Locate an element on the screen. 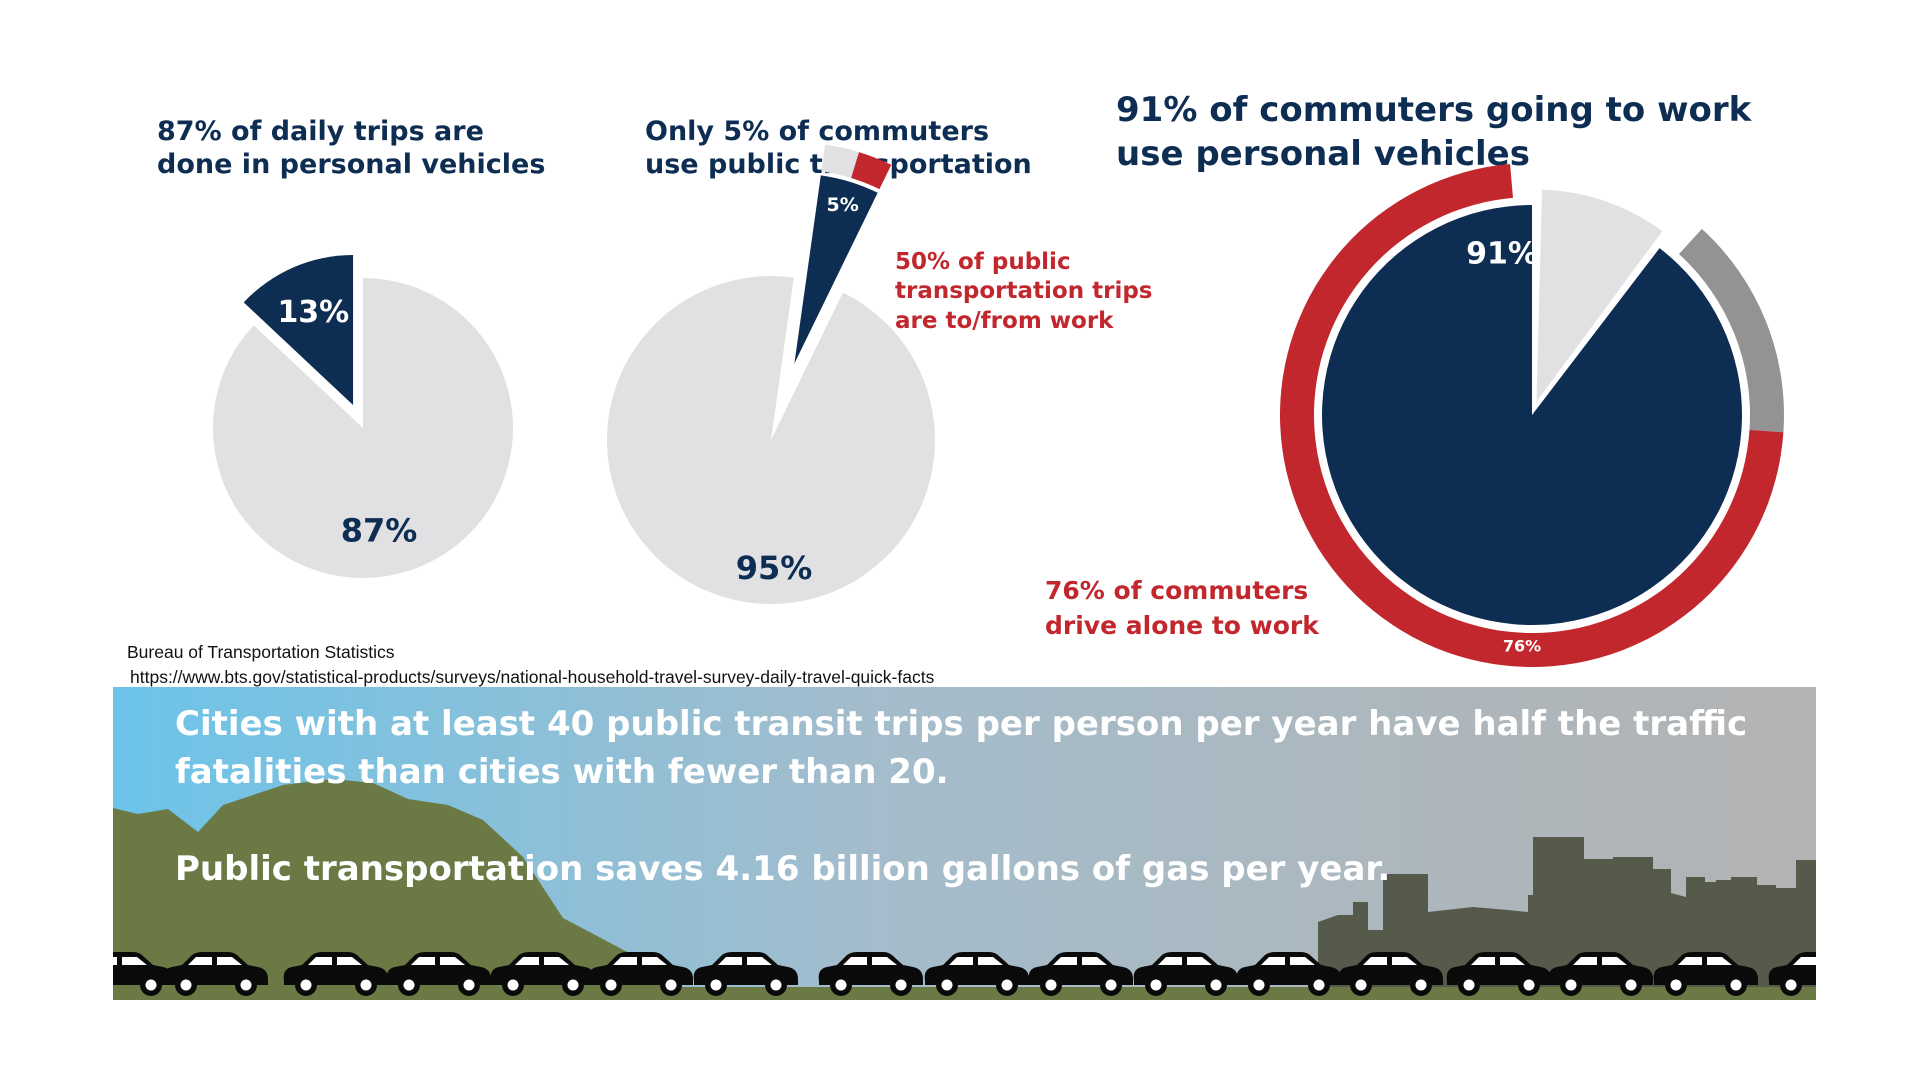 The width and height of the screenshot is (1920, 1080). pie2-title-line1: Only 5% of commuters is located at coordinates (817, 131).